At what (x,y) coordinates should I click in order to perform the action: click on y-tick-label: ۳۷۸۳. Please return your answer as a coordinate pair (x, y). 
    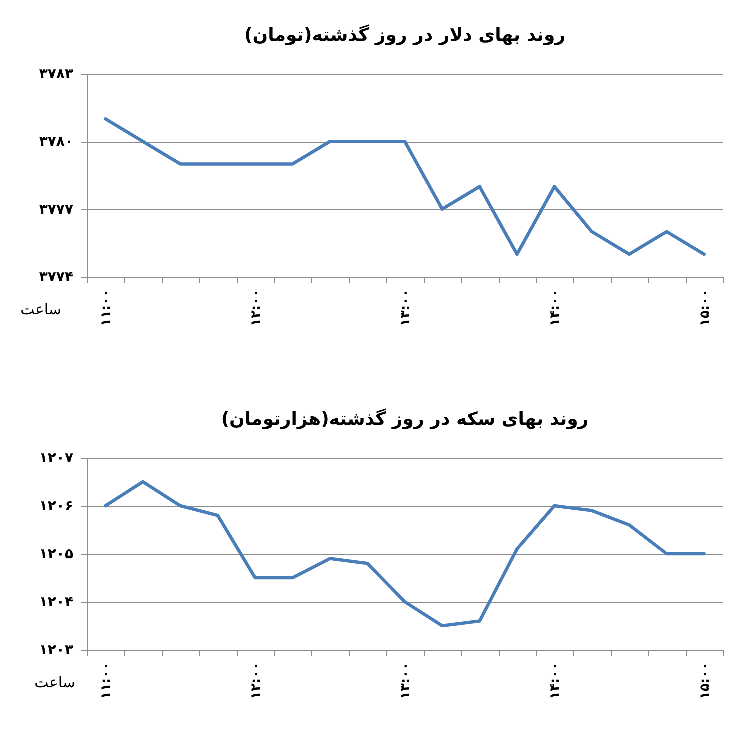
    Looking at the image, I should click on (56, 74).